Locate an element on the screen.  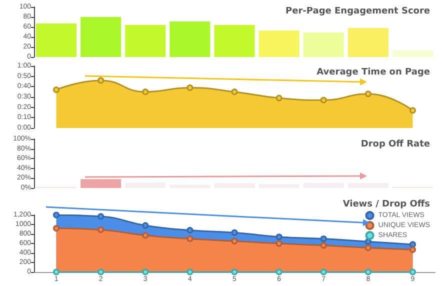
chart-title: Drop Off Rate is located at coordinates (395, 145).